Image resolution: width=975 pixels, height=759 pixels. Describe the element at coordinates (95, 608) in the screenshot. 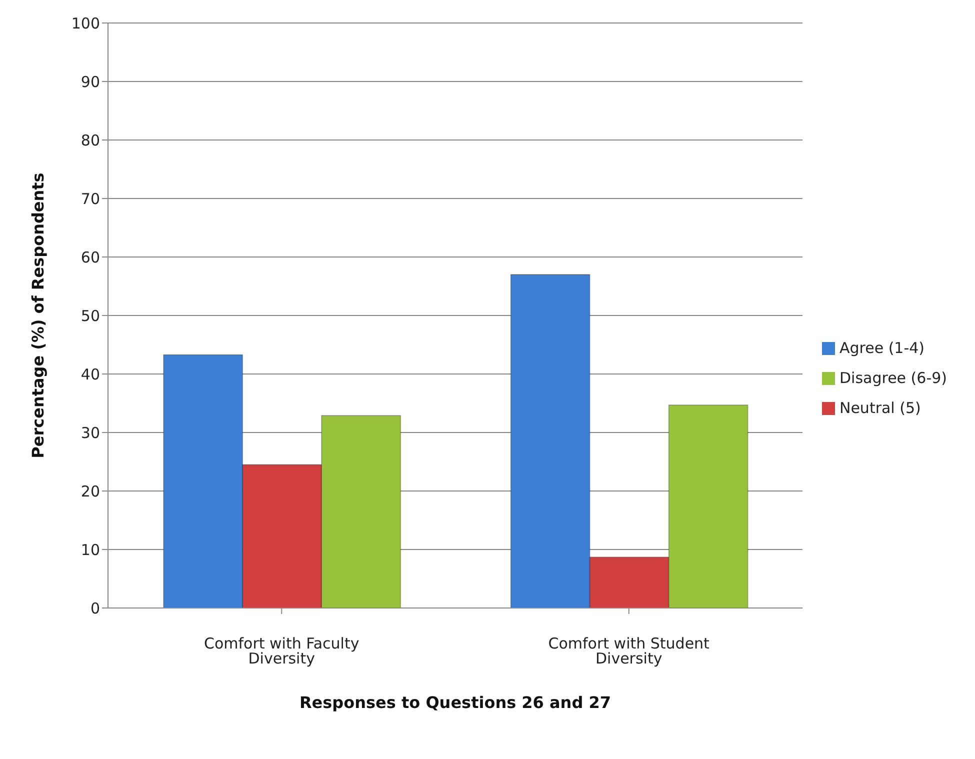

I see `y-tick-label: 0` at that location.